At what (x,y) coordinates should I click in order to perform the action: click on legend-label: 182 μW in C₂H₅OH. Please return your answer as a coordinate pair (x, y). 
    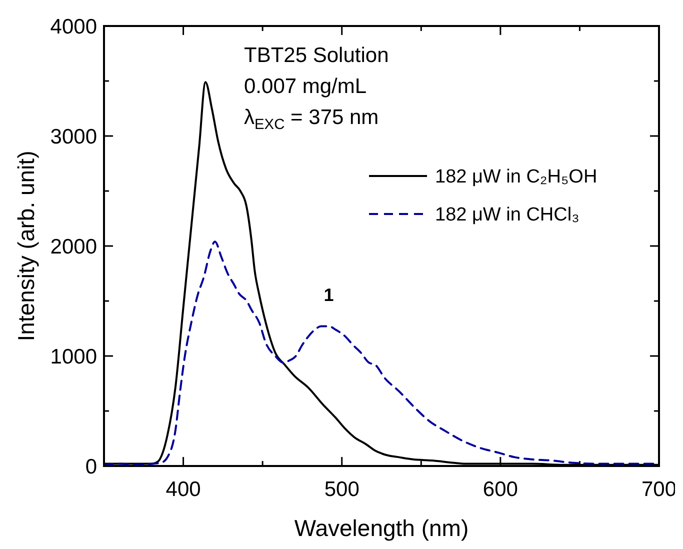
    Looking at the image, I should click on (516, 177).